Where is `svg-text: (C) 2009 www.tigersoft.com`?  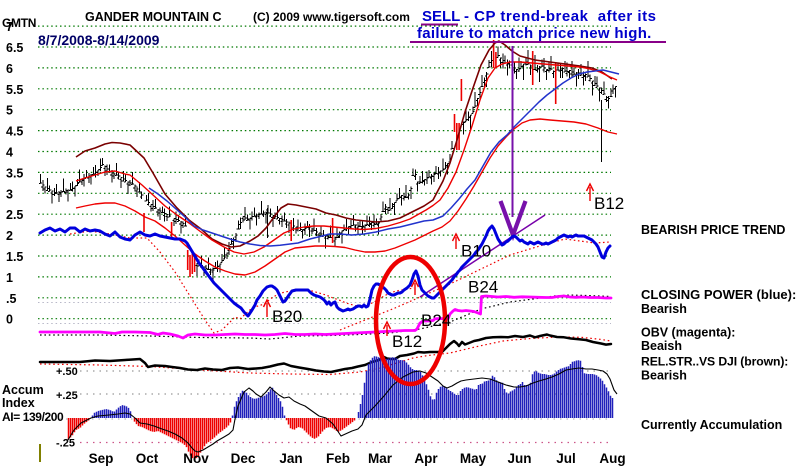 svg-text: (C) 2009 www.tigersoft.com is located at coordinates (331, 17).